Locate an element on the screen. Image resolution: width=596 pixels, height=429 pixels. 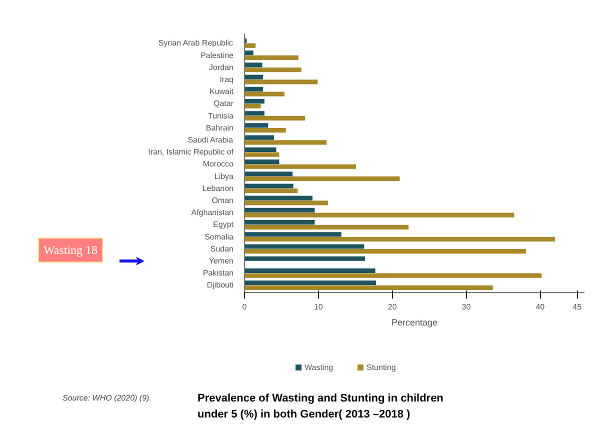
y-tick-label: Sudan is located at coordinates (222, 249).